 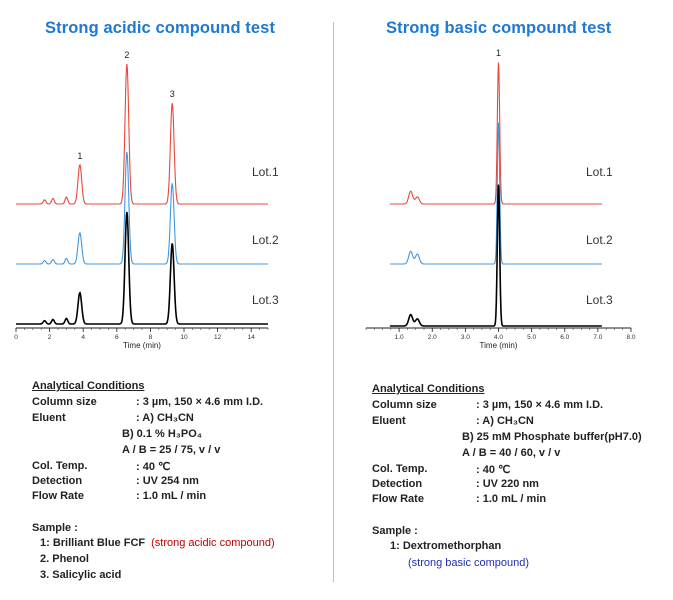 What do you see at coordinates (49, 418) in the screenshot?
I see `left-eluent-label: Eluent` at bounding box center [49, 418].